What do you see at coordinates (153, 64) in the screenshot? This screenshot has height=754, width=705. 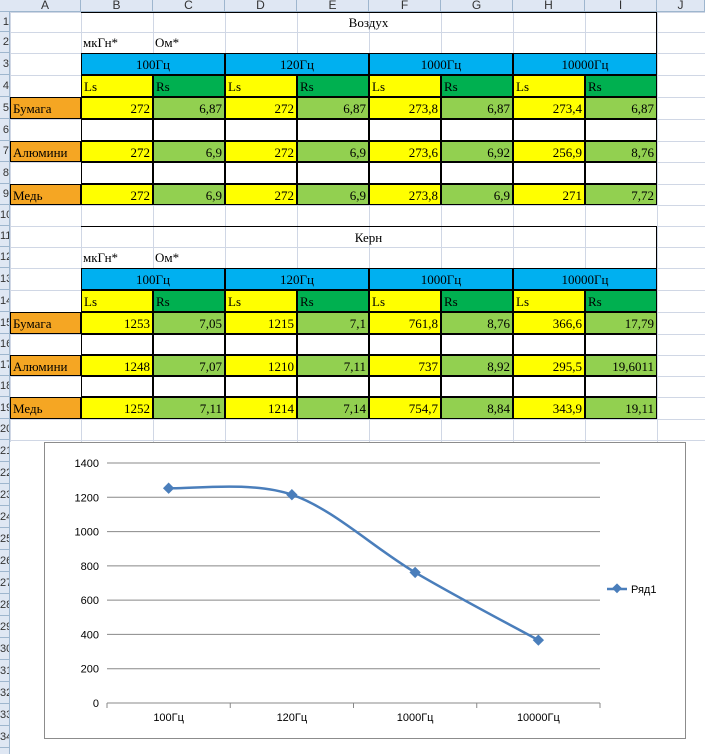 I see `table1-freq-0: 100Гц` at bounding box center [153, 64].